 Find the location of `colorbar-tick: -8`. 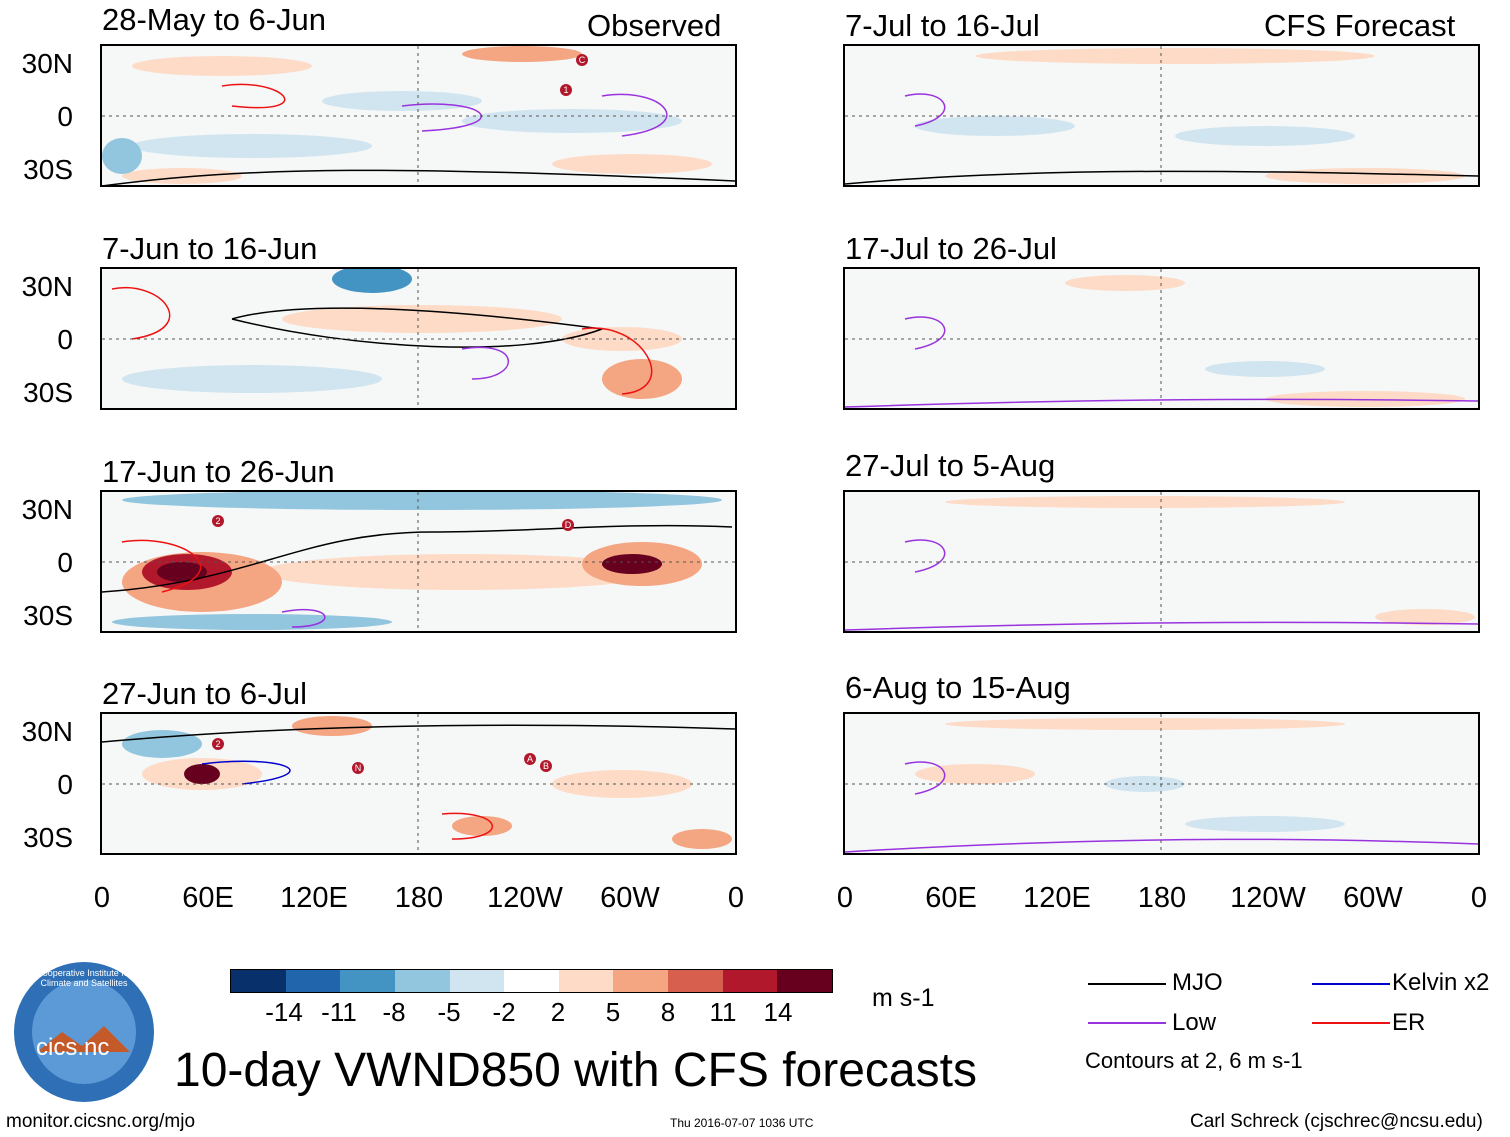

colorbar-tick: -8 is located at coordinates (394, 1012).